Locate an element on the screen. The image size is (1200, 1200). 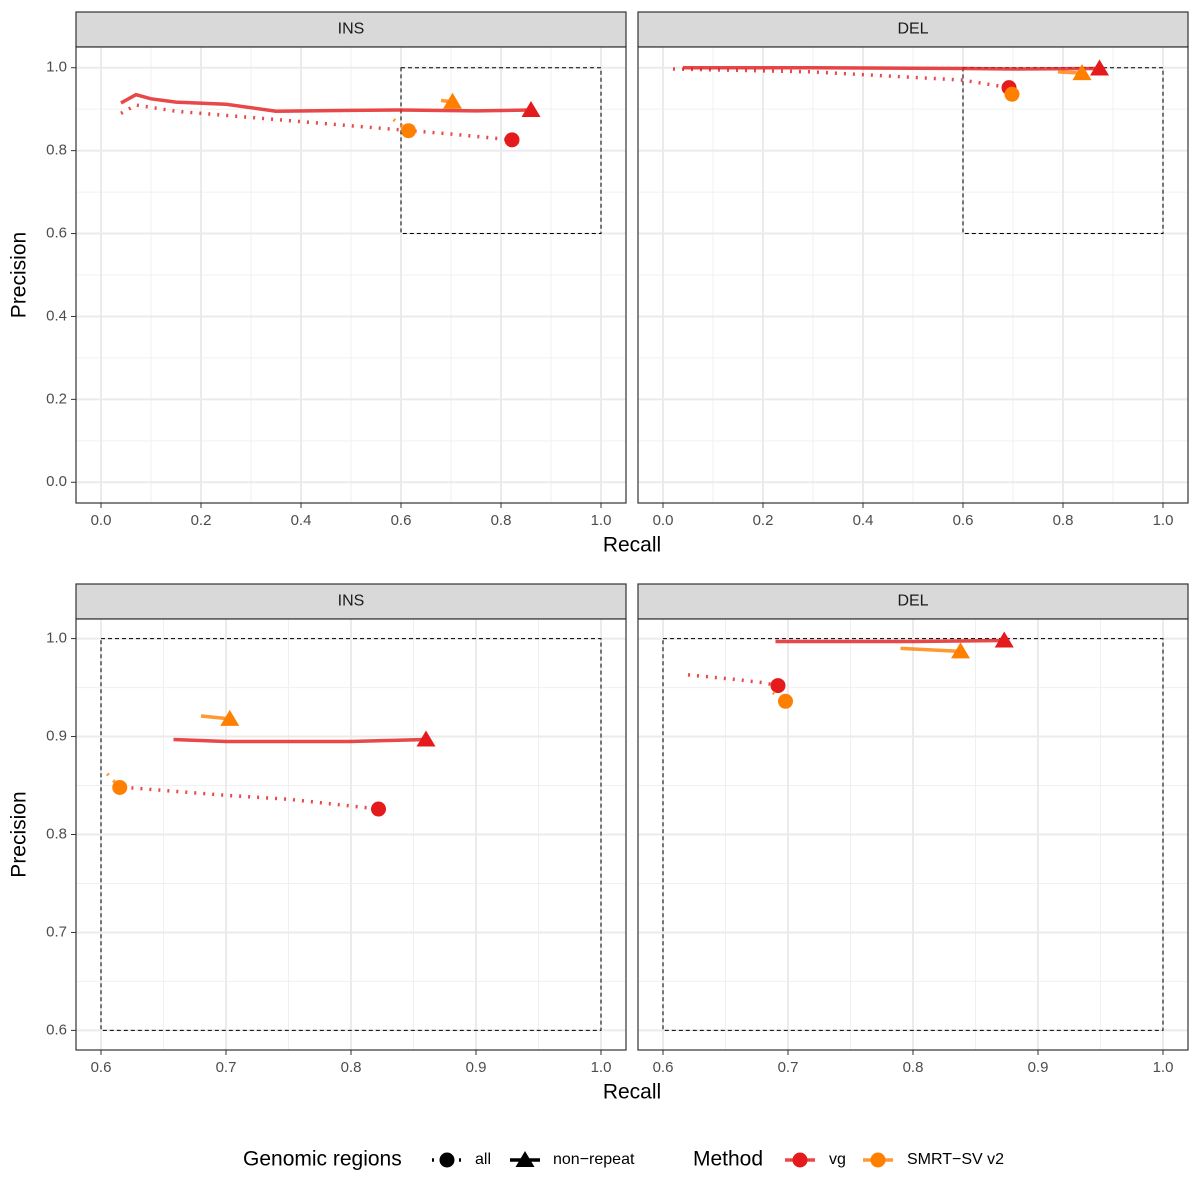
y-tick-label: 0.0 is located at coordinates (56, 481).